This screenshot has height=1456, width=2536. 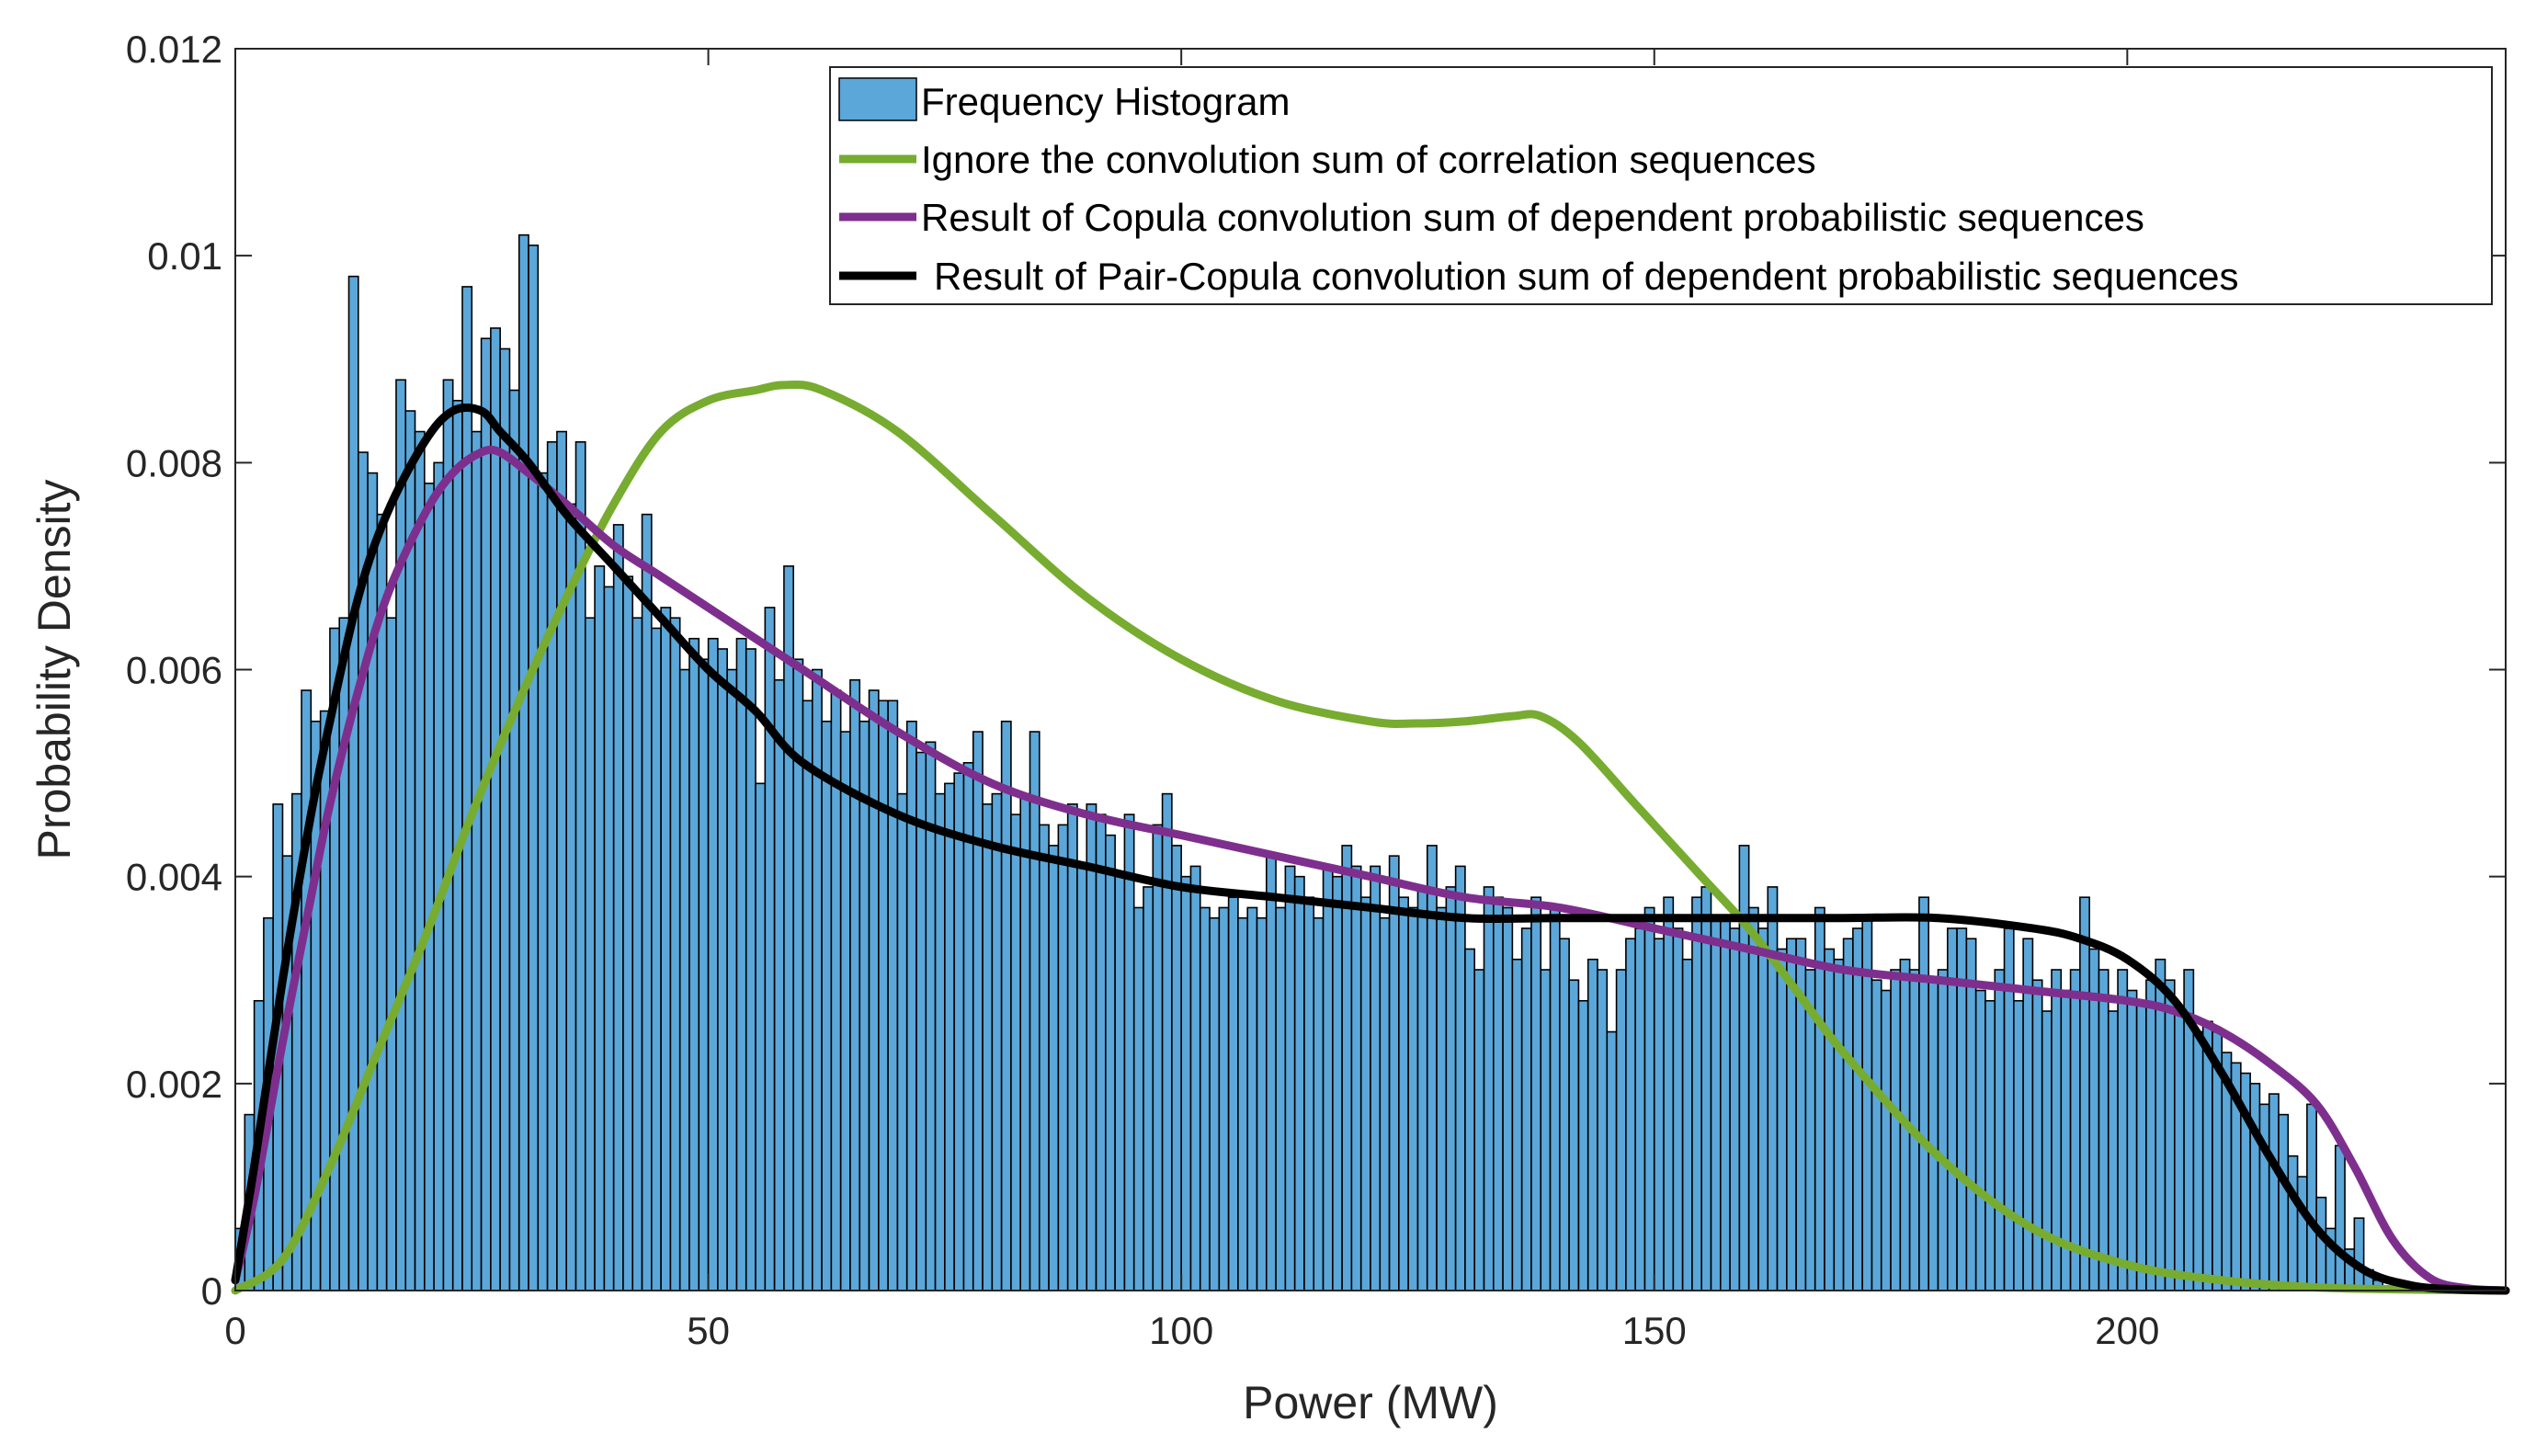 I want to click on legend-box, so click(x=1661, y=185).